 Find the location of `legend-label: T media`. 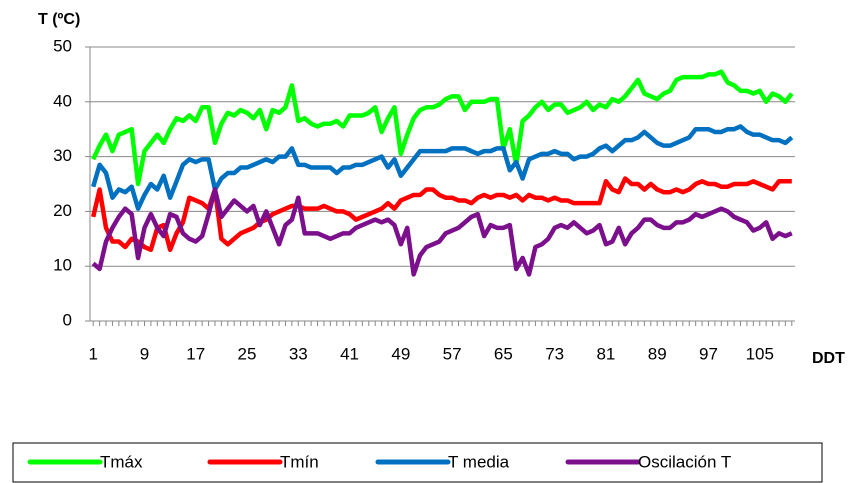

legend-label: T media is located at coordinates (479, 461).